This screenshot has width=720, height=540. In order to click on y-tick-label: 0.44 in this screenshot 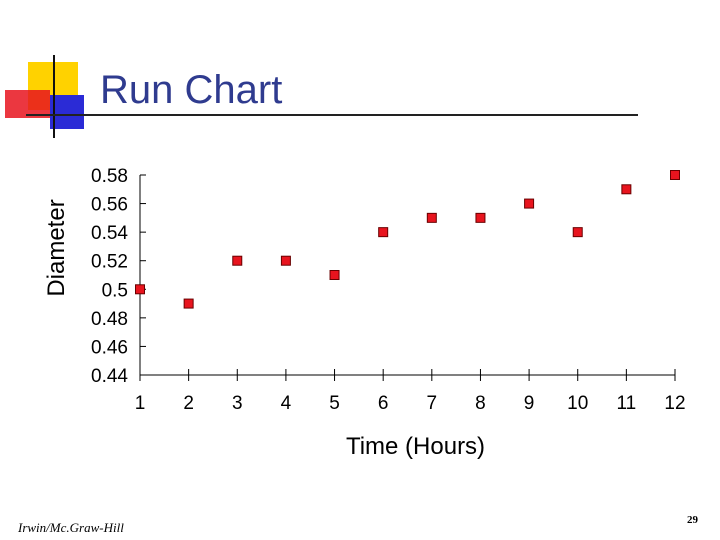, I will do `click(109, 376)`.